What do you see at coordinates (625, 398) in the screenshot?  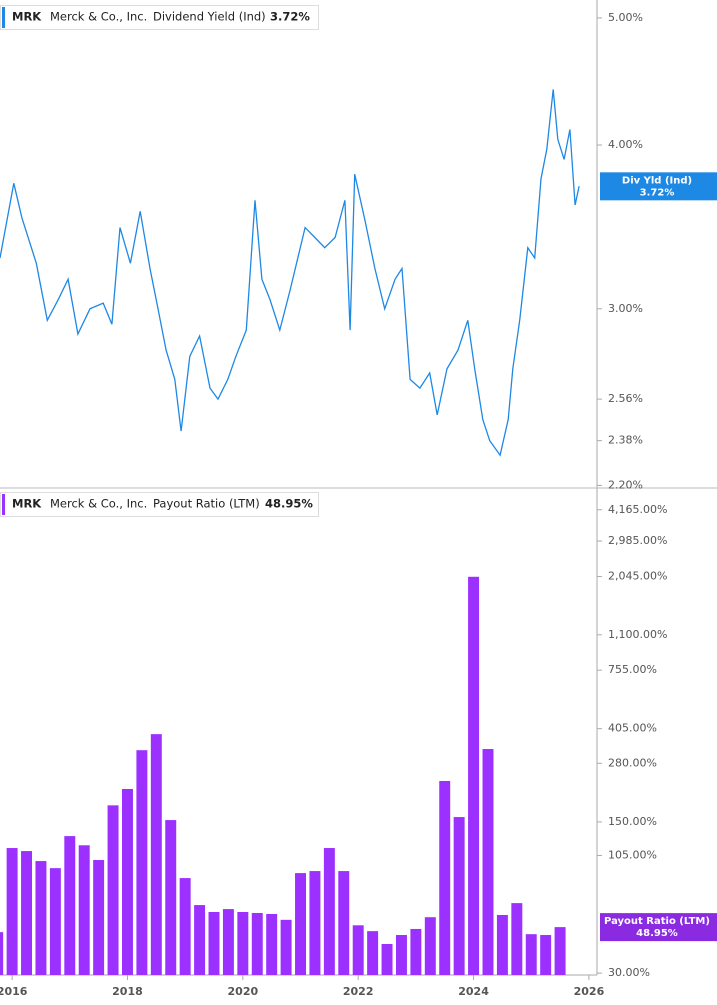 I see `y-tick-label: 2.56%` at bounding box center [625, 398].